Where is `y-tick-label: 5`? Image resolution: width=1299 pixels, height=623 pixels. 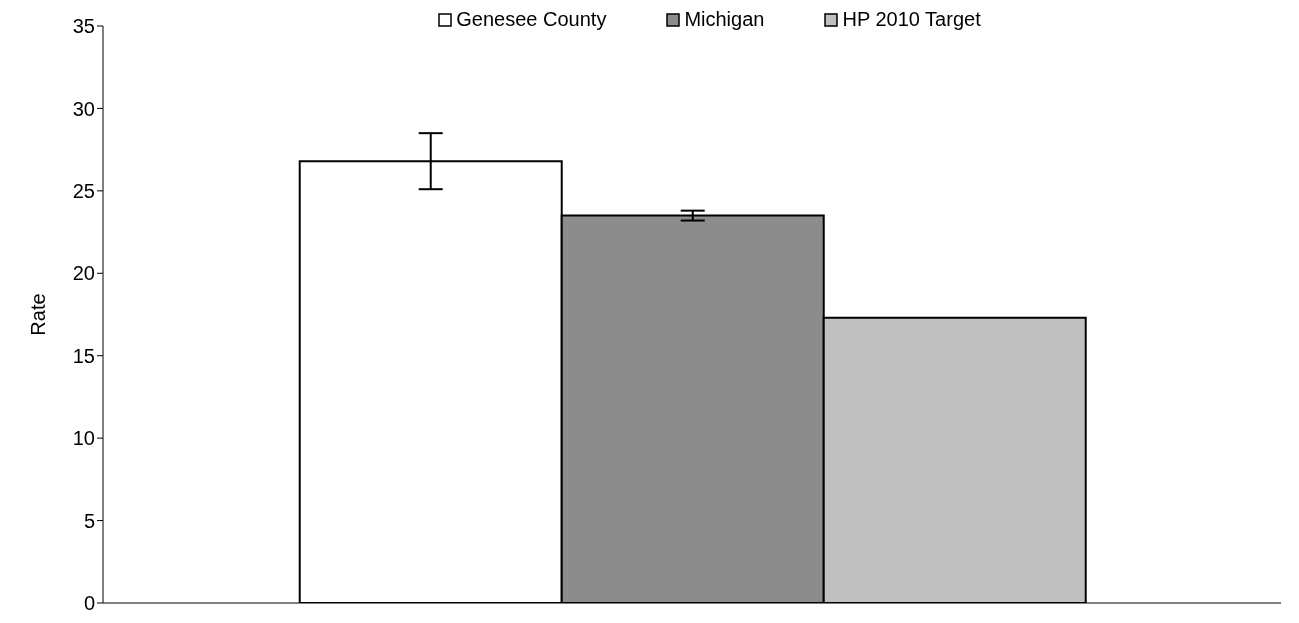
y-tick-label: 5 is located at coordinates (89, 520).